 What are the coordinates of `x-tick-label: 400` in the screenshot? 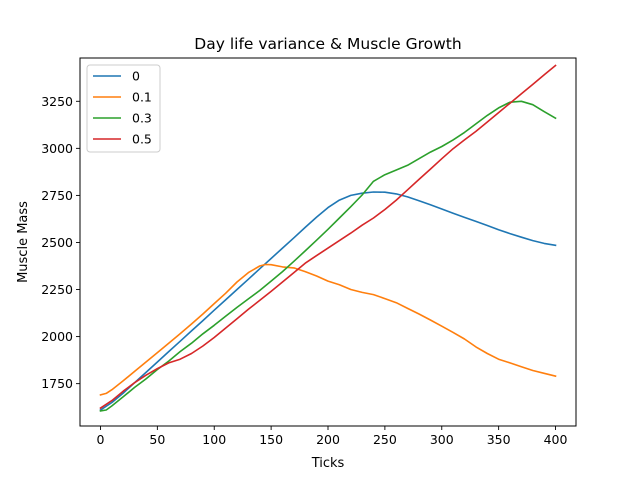 It's located at (556, 439).